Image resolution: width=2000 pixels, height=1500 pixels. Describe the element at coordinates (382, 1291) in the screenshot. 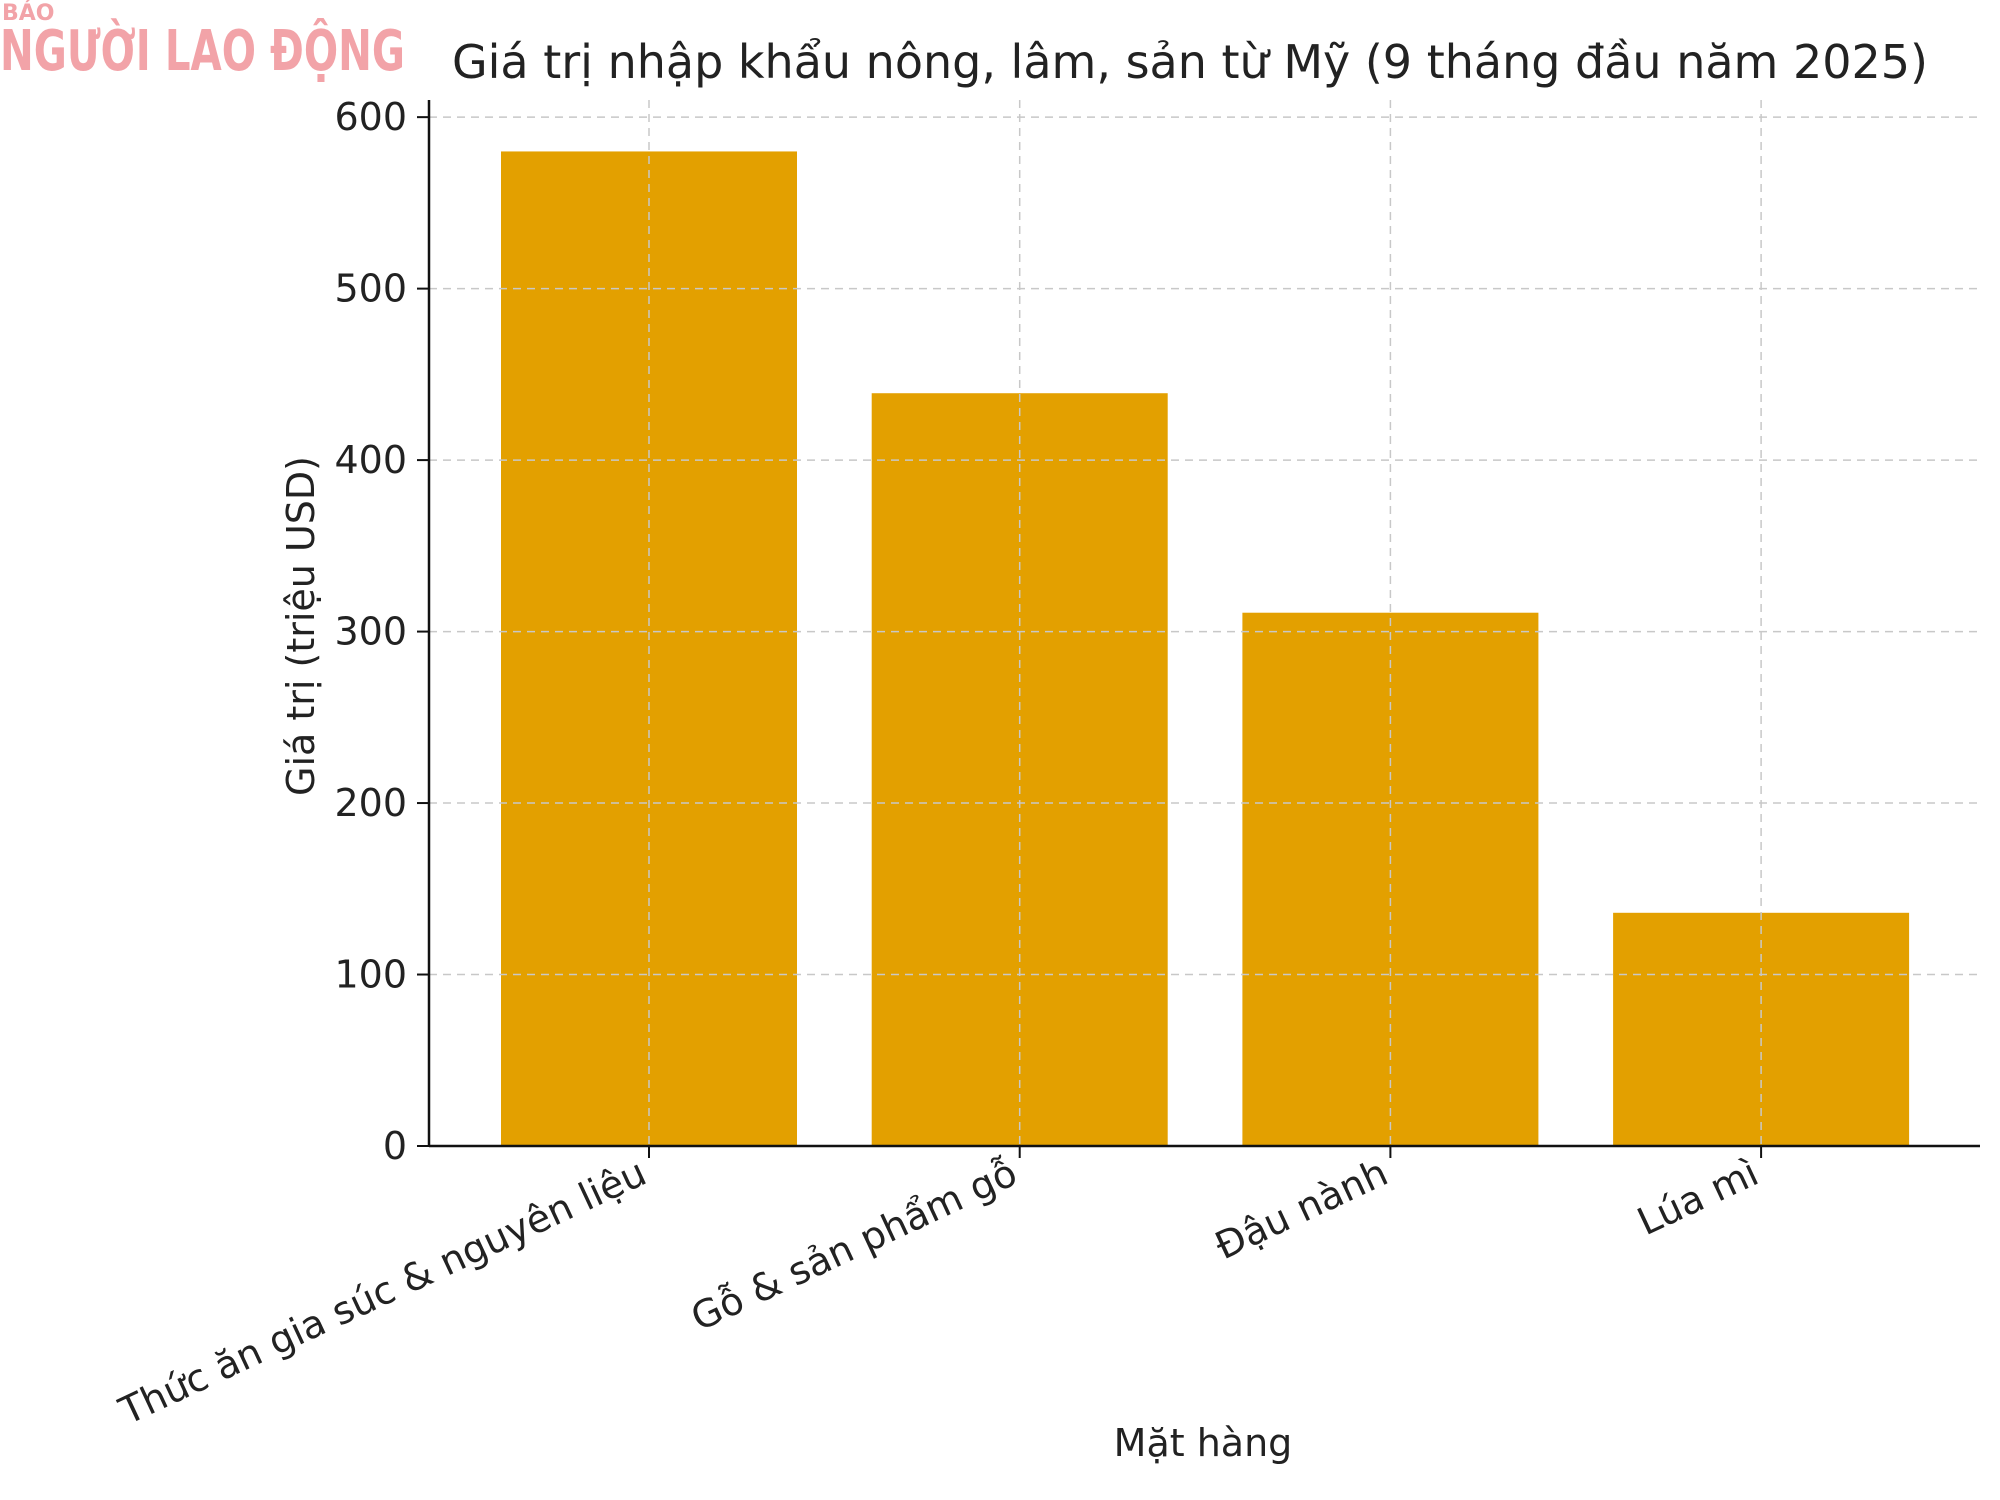

I see `x-tick-label-0: Thức ăn gia súc & nguyên liệu` at that location.